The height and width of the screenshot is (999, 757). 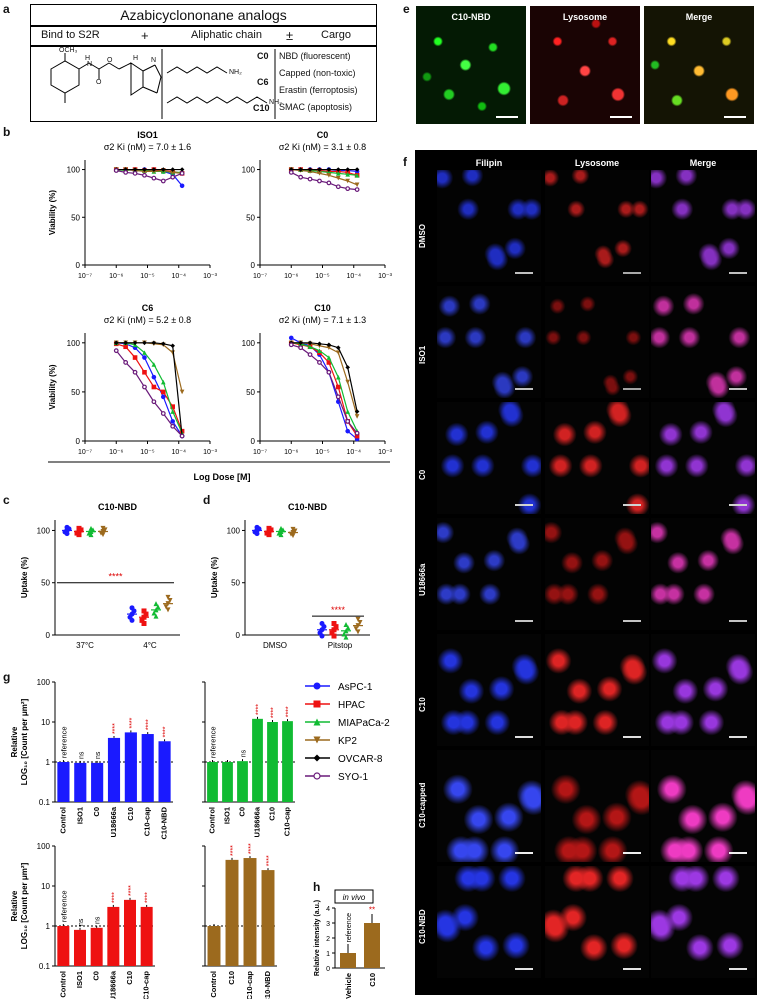 What do you see at coordinates (24, 577) in the screenshot?
I see `y-axis-label: Uptake (%)` at bounding box center [24, 577].